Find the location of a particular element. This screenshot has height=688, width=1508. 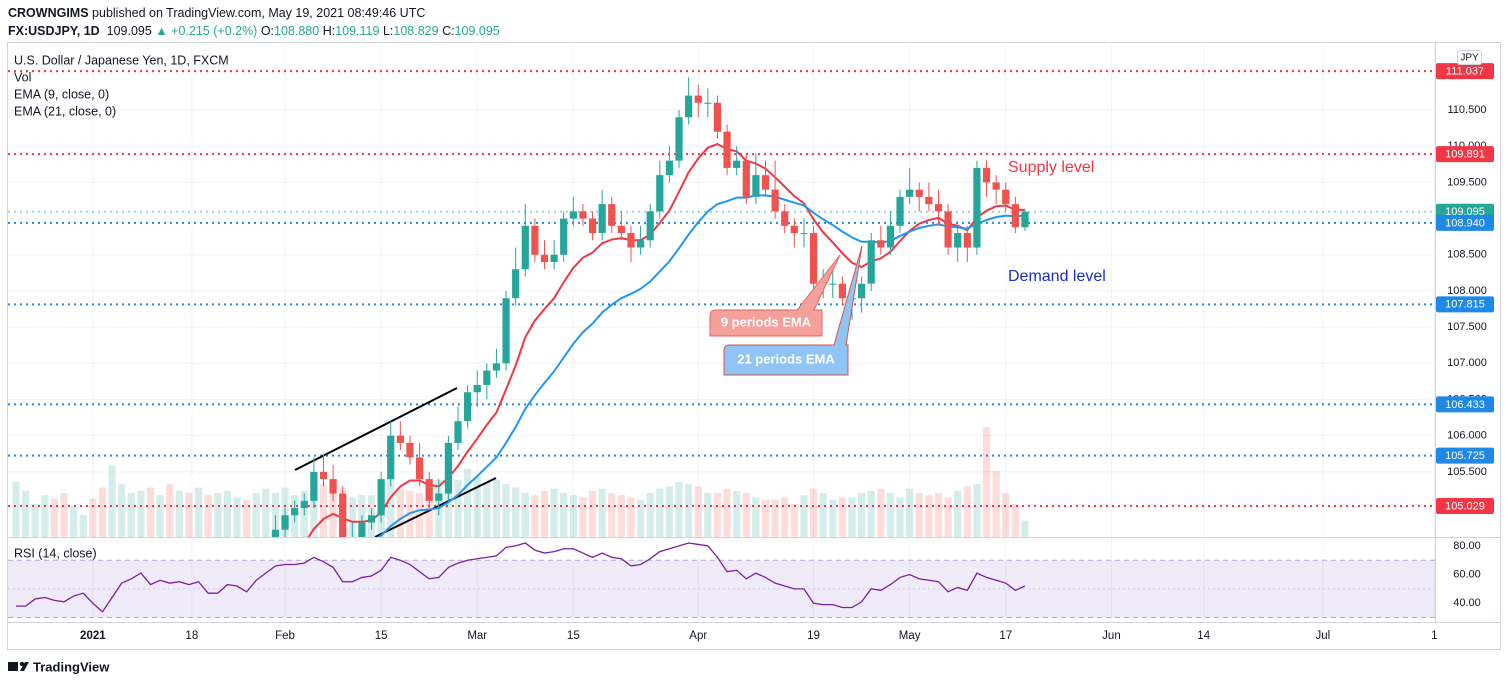

y-tick-label: 105.500 is located at coordinates (1467, 472).